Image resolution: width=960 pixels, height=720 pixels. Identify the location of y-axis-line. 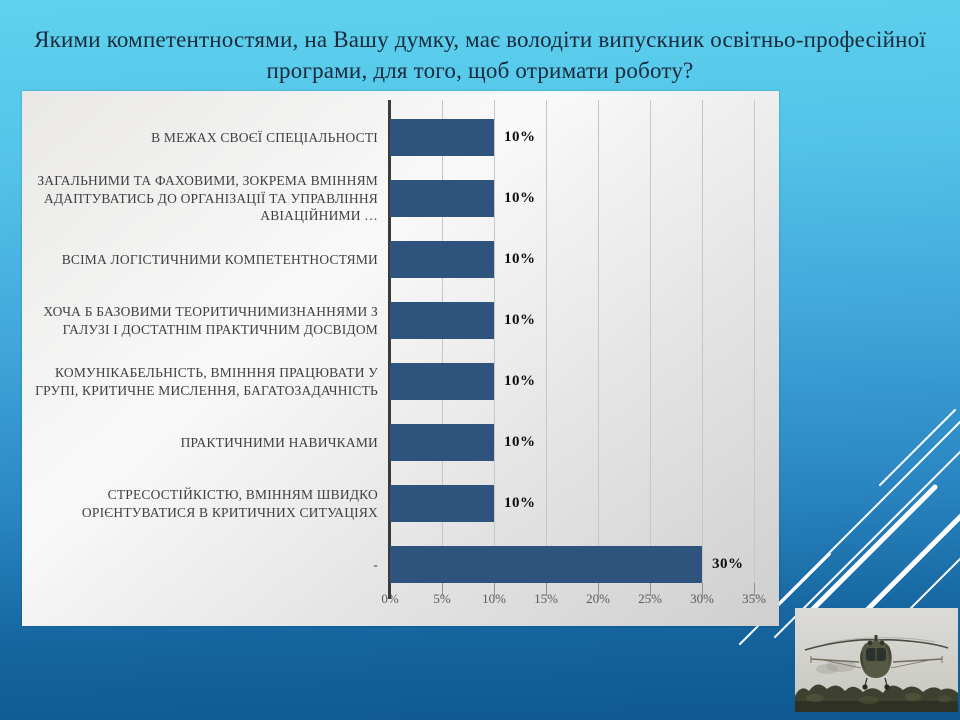
(389, 349).